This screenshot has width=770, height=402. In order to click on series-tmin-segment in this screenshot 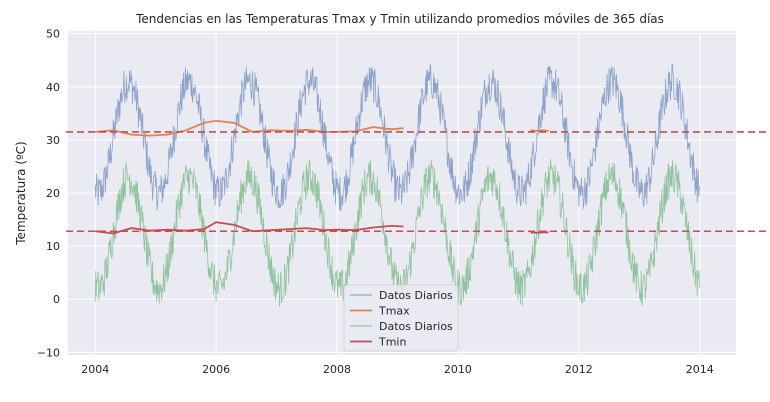, I will do `click(539, 232)`.